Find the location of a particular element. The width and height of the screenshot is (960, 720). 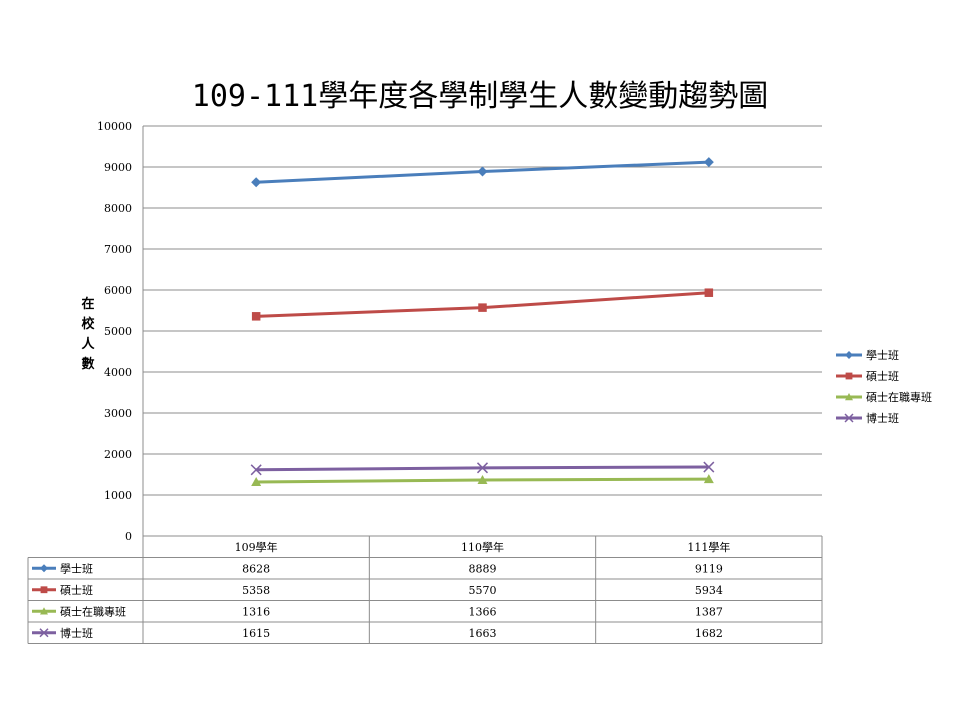

data-label: 1682 is located at coordinates (709, 633).